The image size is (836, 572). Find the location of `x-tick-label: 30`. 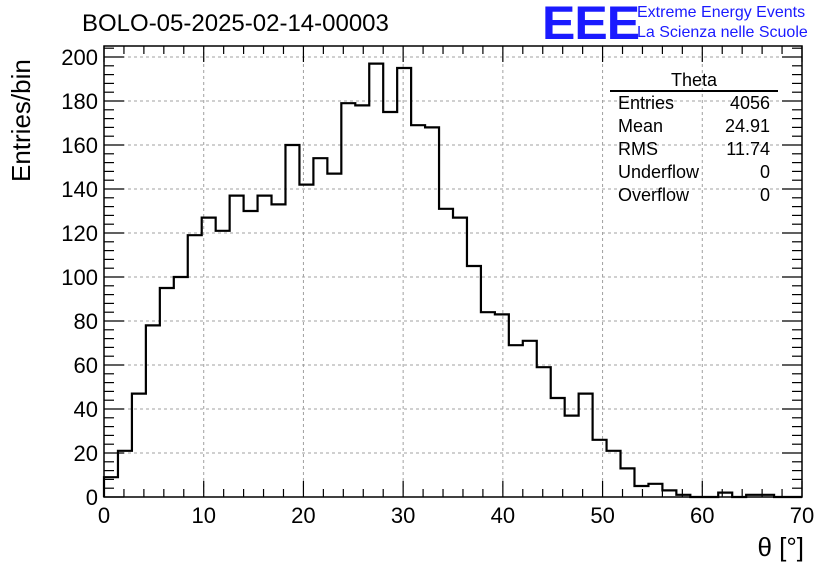

x-tick-label: 30 is located at coordinates (403, 515).